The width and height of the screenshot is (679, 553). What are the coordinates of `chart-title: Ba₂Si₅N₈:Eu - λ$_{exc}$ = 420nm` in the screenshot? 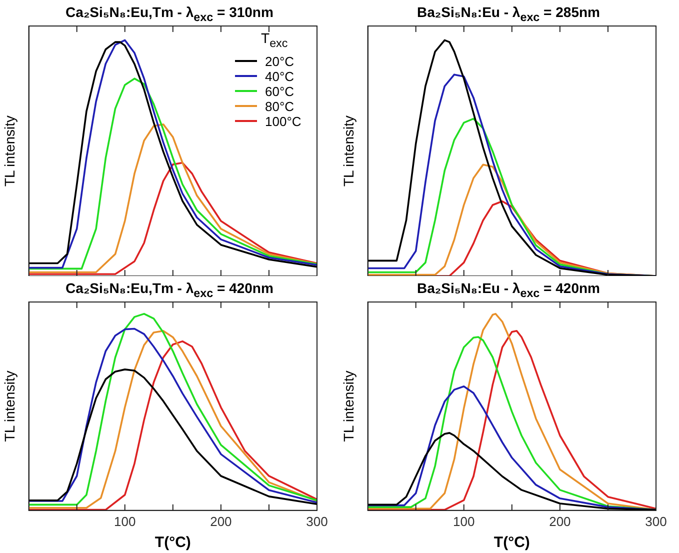 It's located at (508, 289).